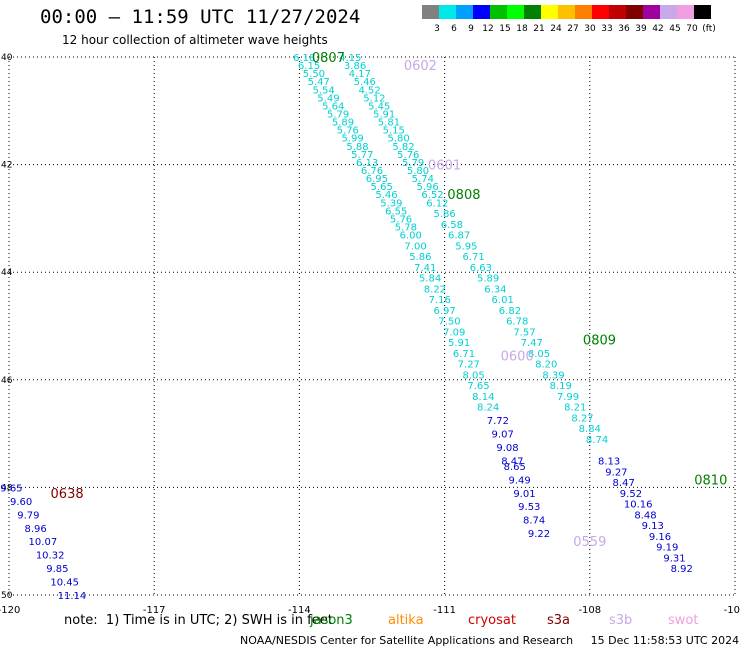  Describe the element at coordinates (657, 29) in the screenshot. I see `colorbar-label: 42` at that location.